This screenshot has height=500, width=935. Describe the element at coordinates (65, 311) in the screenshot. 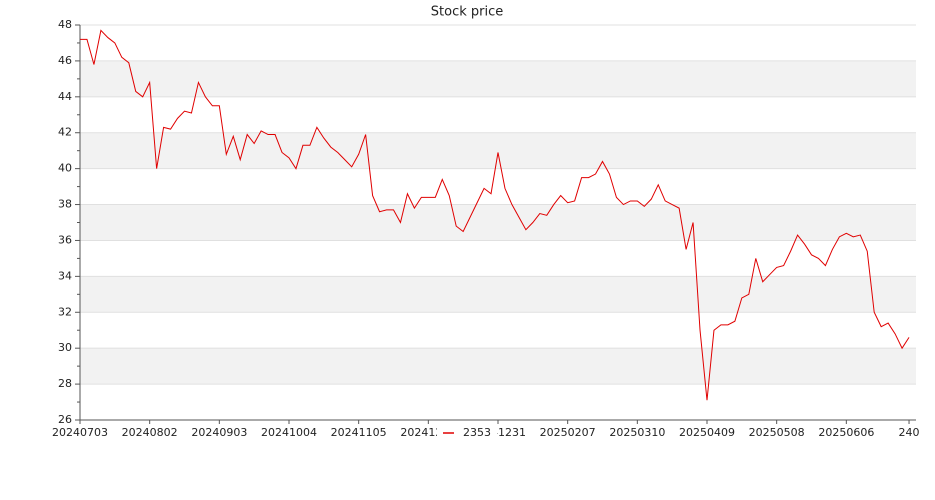

I see `y-tick-label: 32` at that location.